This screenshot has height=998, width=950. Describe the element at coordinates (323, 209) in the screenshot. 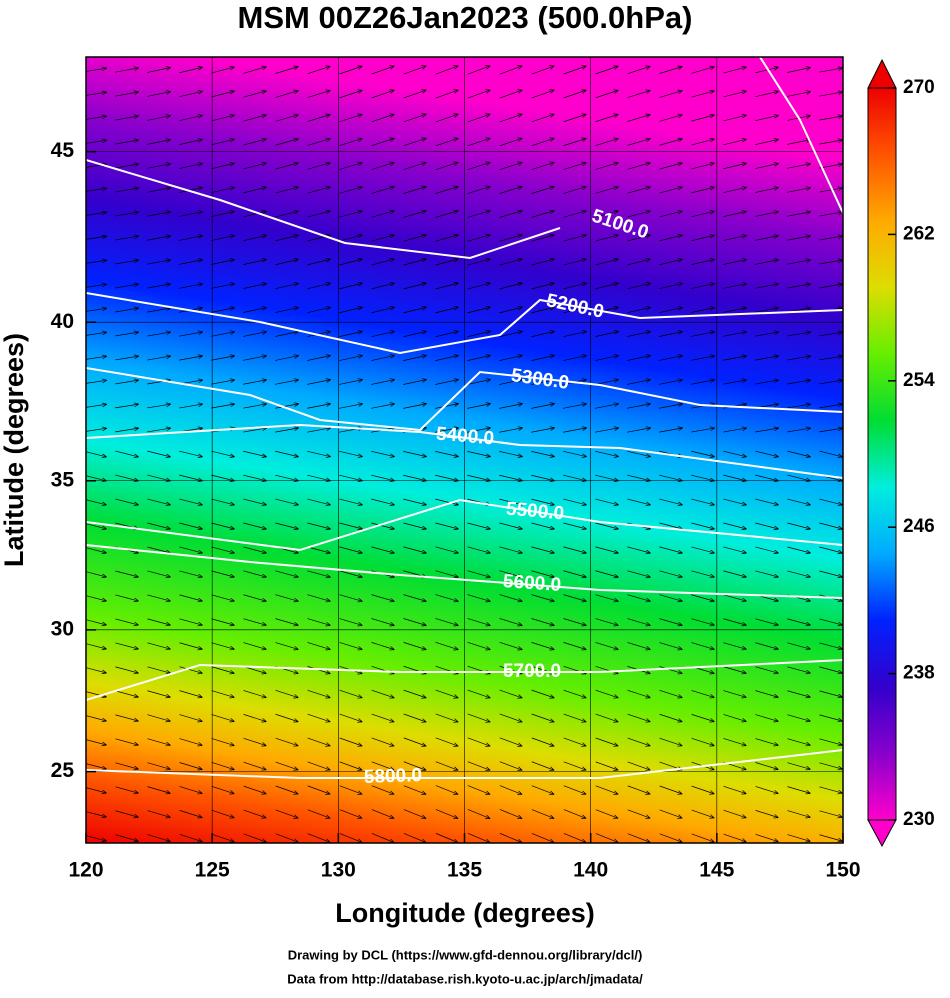

I see `contour-line` at that location.